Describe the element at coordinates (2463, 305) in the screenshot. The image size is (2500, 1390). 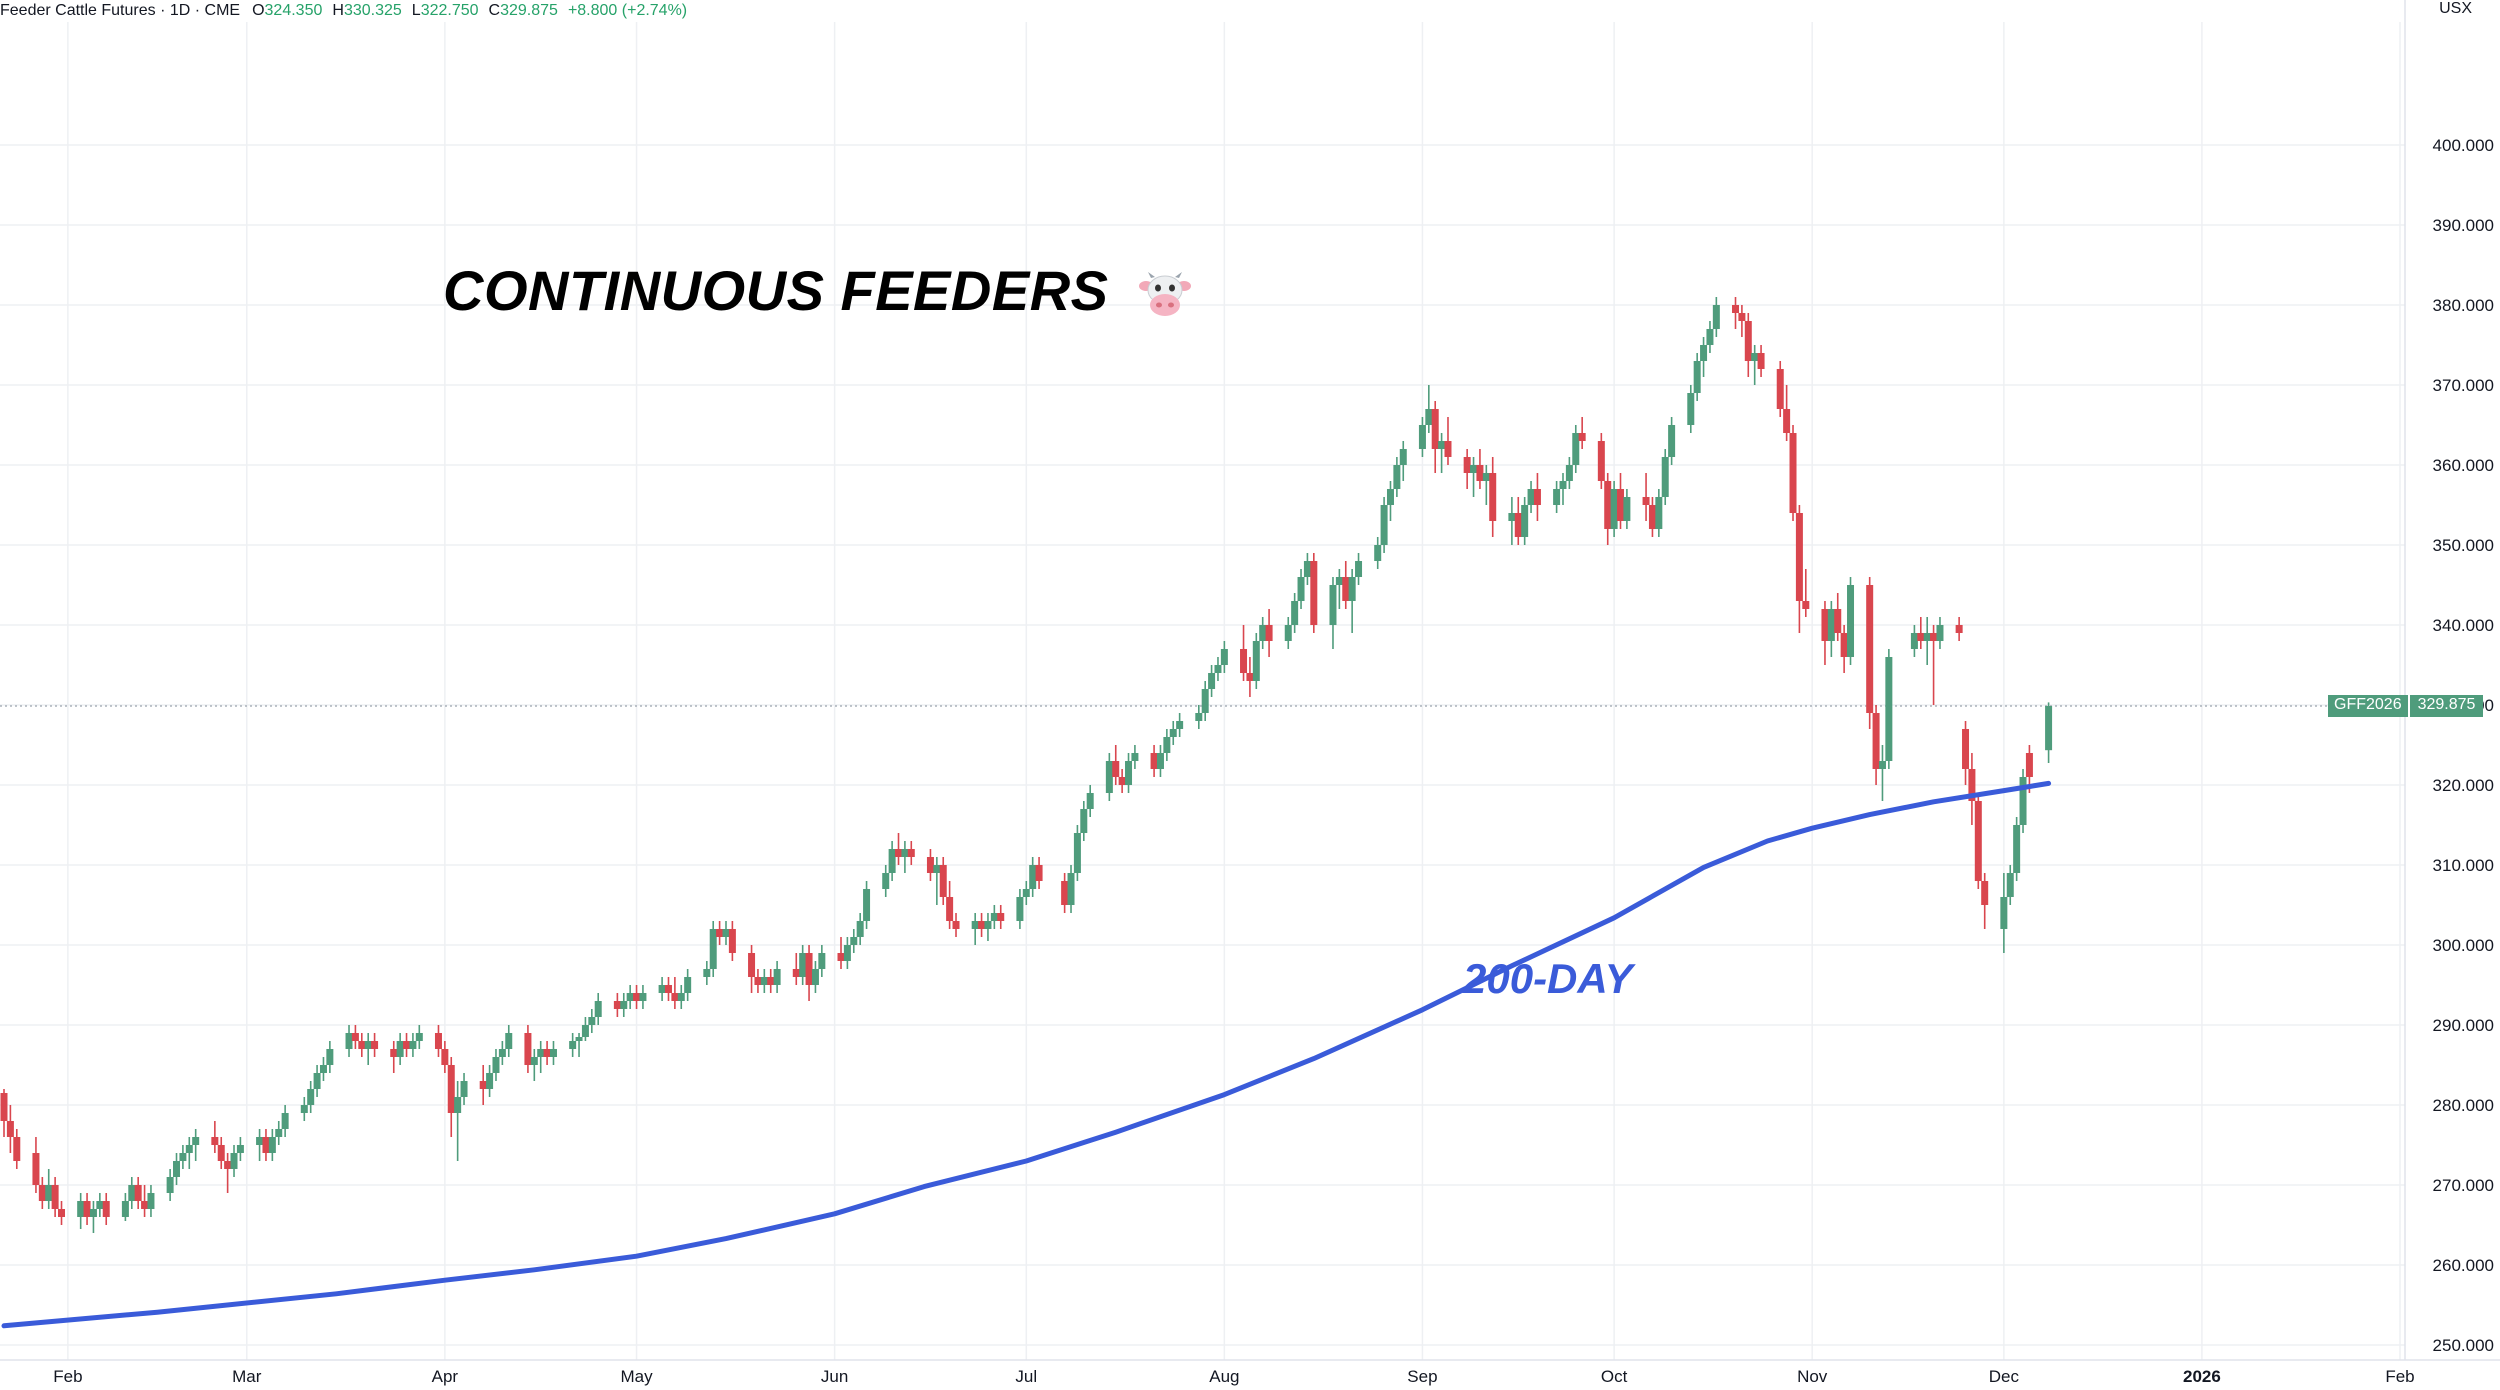
I see `y-tick-label: 380.000` at that location.